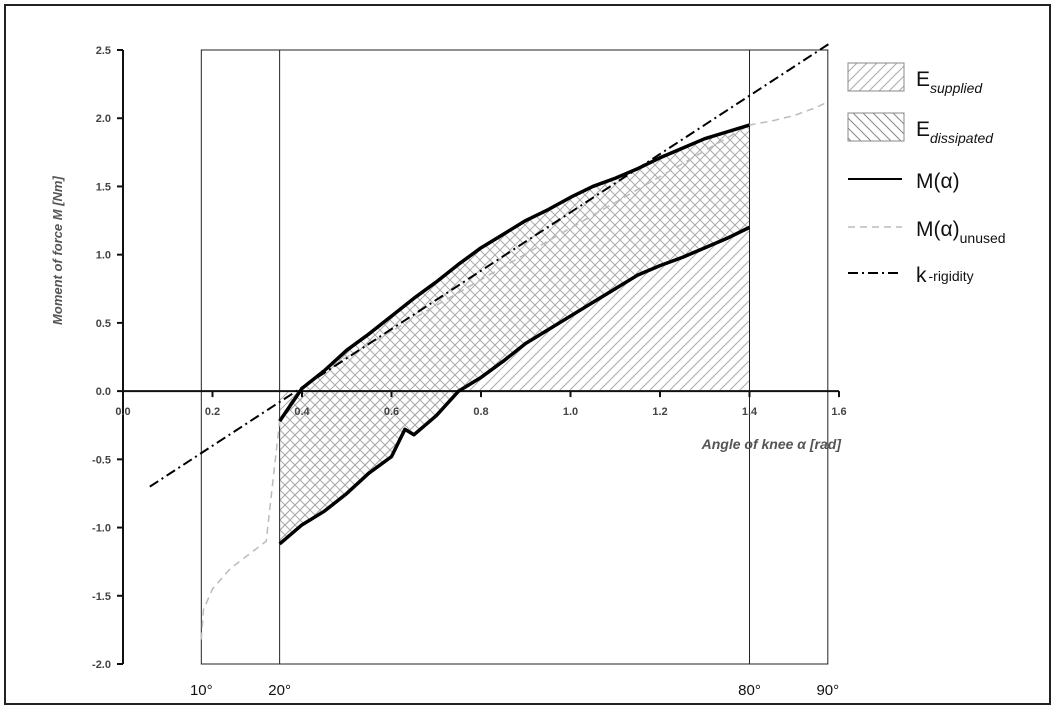 This screenshot has height=714, width=1055. Describe the element at coordinates (750, 412) in the screenshot. I see `x-tick-label: 1.4` at that location.